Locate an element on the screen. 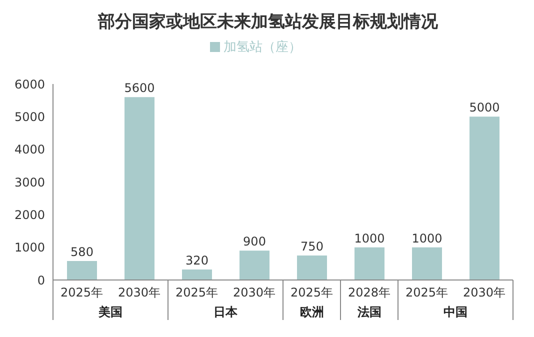  text: 日本 is located at coordinates (226, 312).